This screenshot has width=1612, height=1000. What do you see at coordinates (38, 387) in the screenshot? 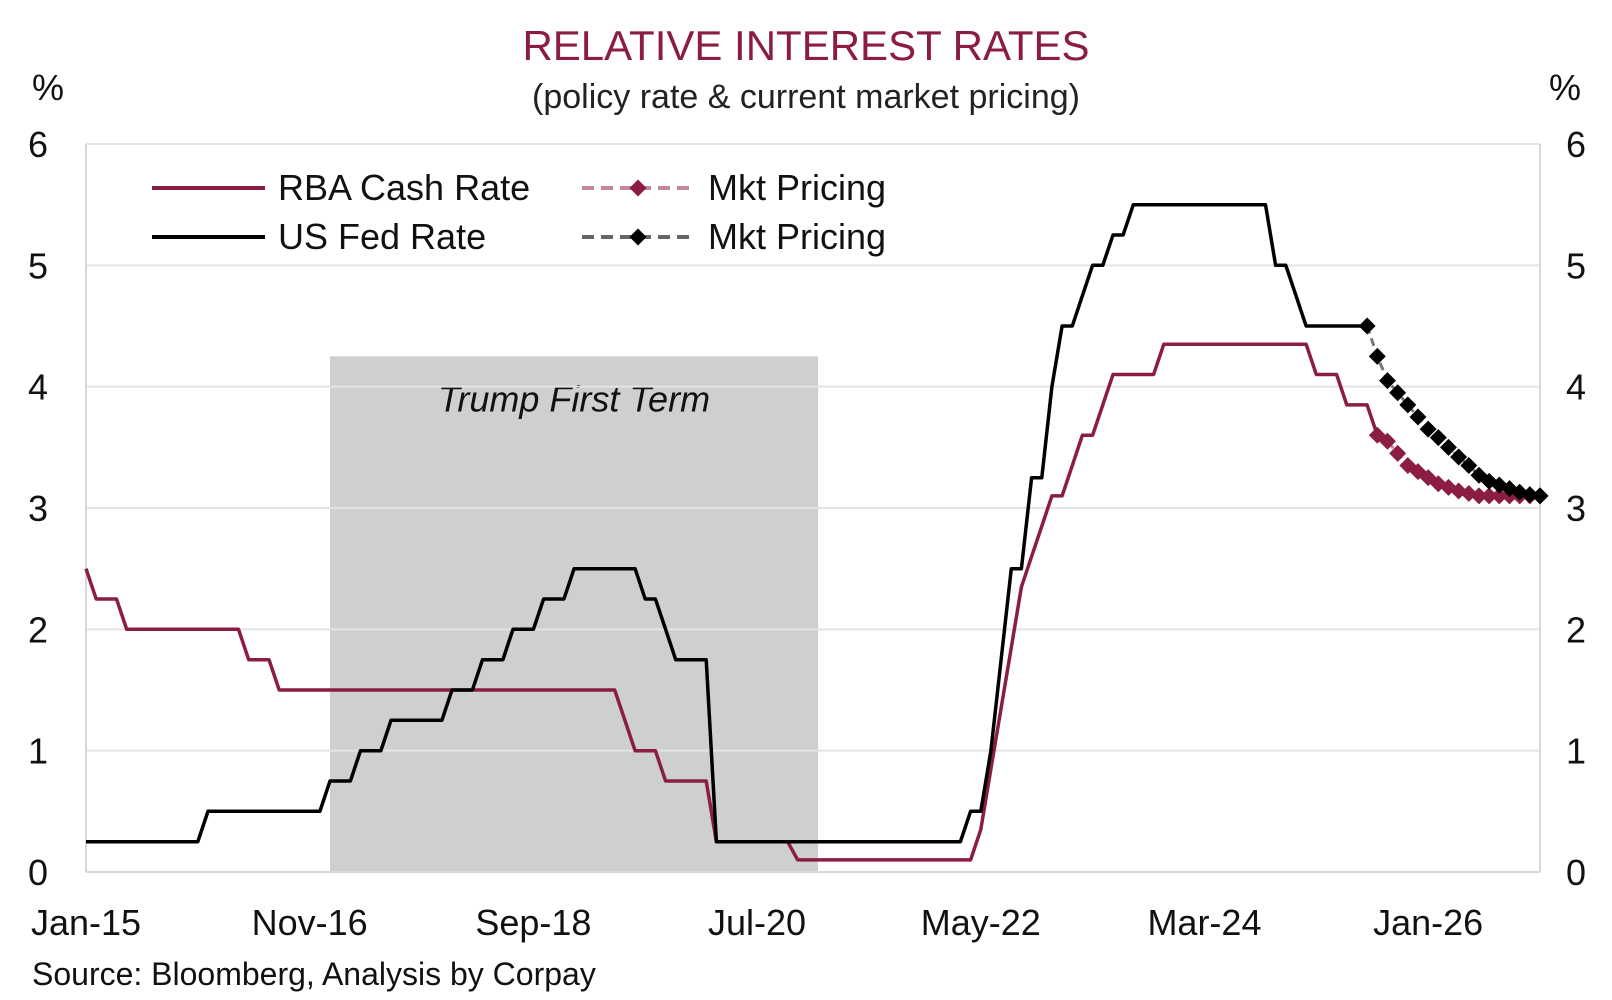
I see `y-tick-label-left: 4` at bounding box center [38, 387].